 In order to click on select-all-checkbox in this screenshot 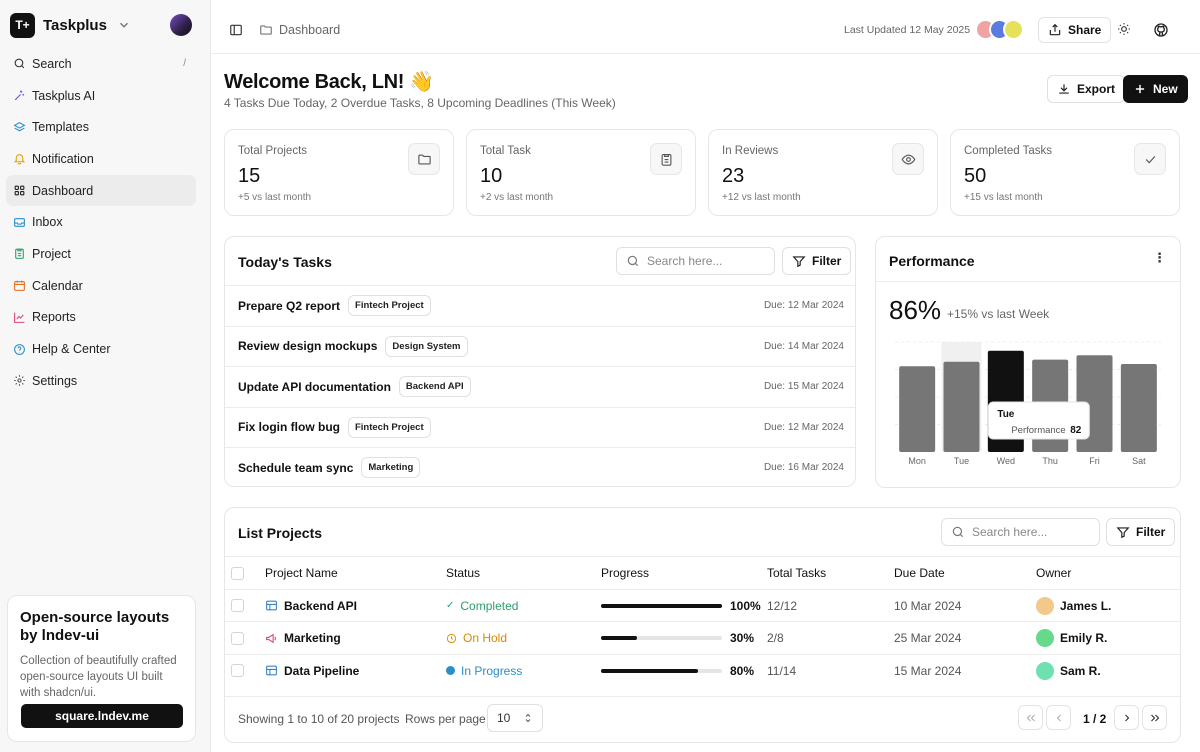, I will do `click(237, 573)`.